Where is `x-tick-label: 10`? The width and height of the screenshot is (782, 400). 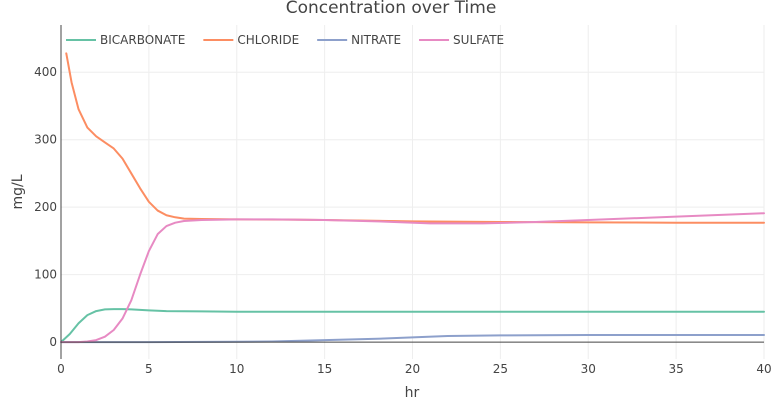 x-tick-label: 10 is located at coordinates (236, 369).